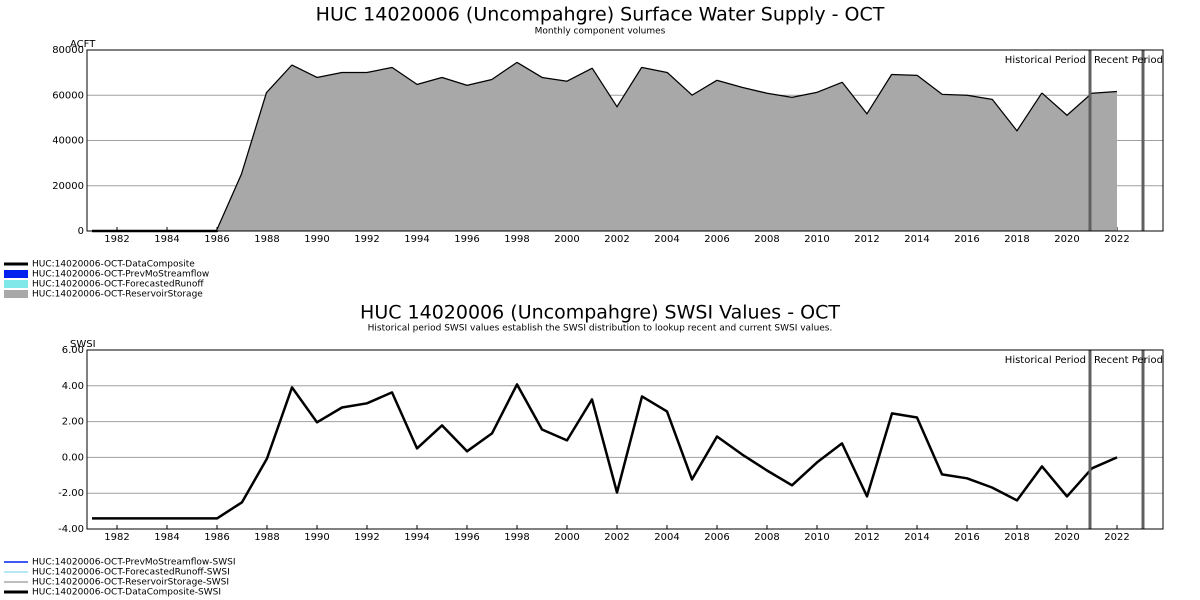 The image size is (1200, 600). Describe the element at coordinates (68, 141) in the screenshot. I see `y-tick-label: 40000` at that location.